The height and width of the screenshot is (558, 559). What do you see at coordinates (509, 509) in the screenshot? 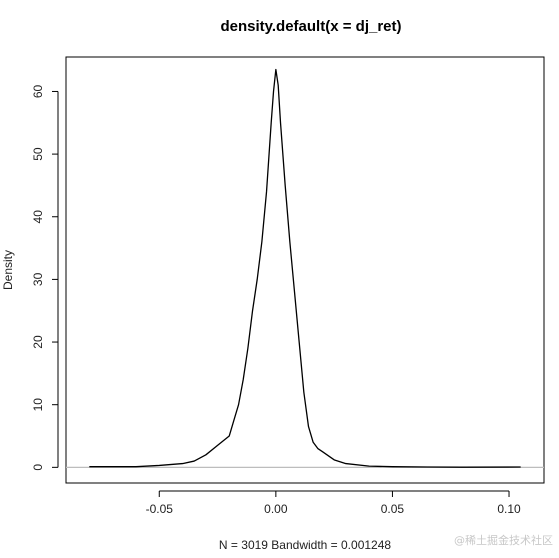
I see `x-tick-label: 0.10` at bounding box center [509, 509].